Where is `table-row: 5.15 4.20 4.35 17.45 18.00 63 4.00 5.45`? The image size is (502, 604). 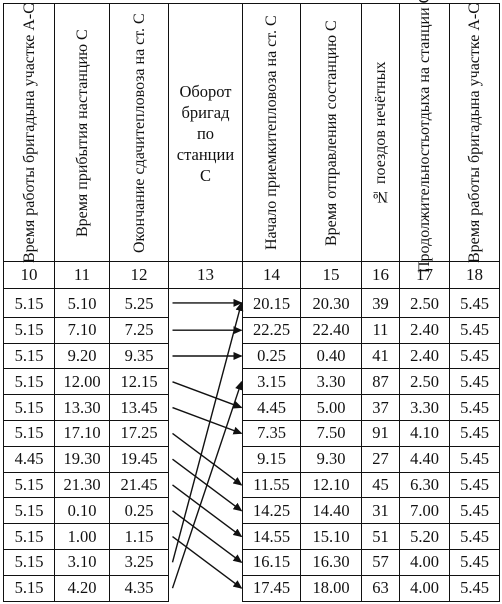
table-row: 5.15 4.20 4.35 17.45 18.00 63 4.00 5.45 is located at coordinates (251, 588).